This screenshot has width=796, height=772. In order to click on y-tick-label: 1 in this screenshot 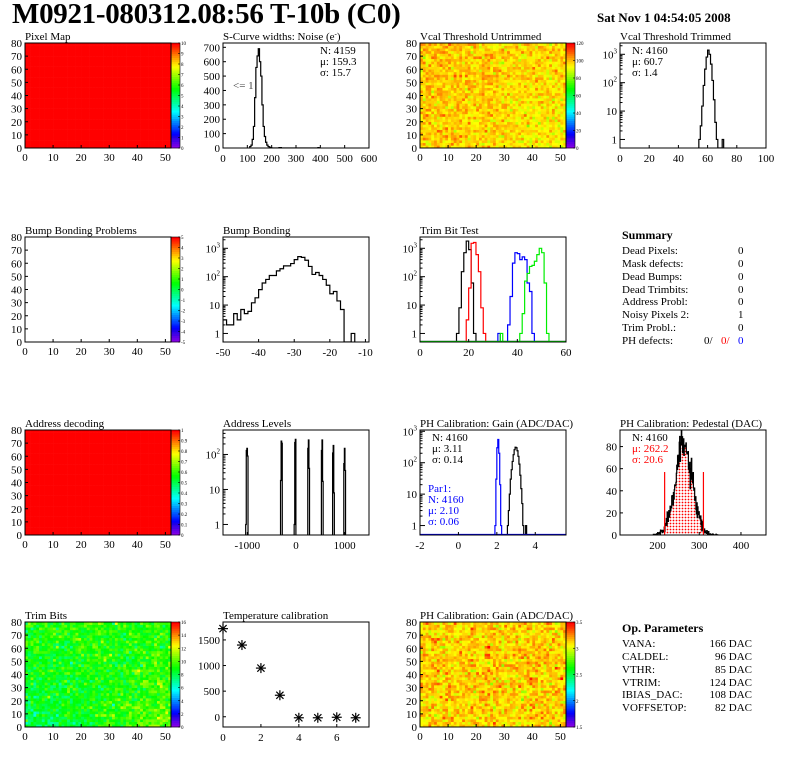, I will do `click(415, 334)`.